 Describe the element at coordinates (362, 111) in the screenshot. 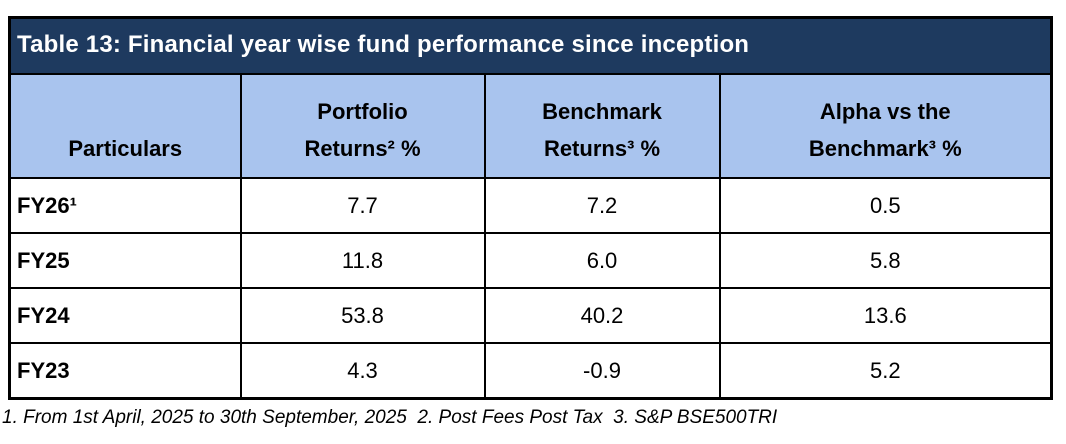

I see `header-line-1: Portfolio` at that location.